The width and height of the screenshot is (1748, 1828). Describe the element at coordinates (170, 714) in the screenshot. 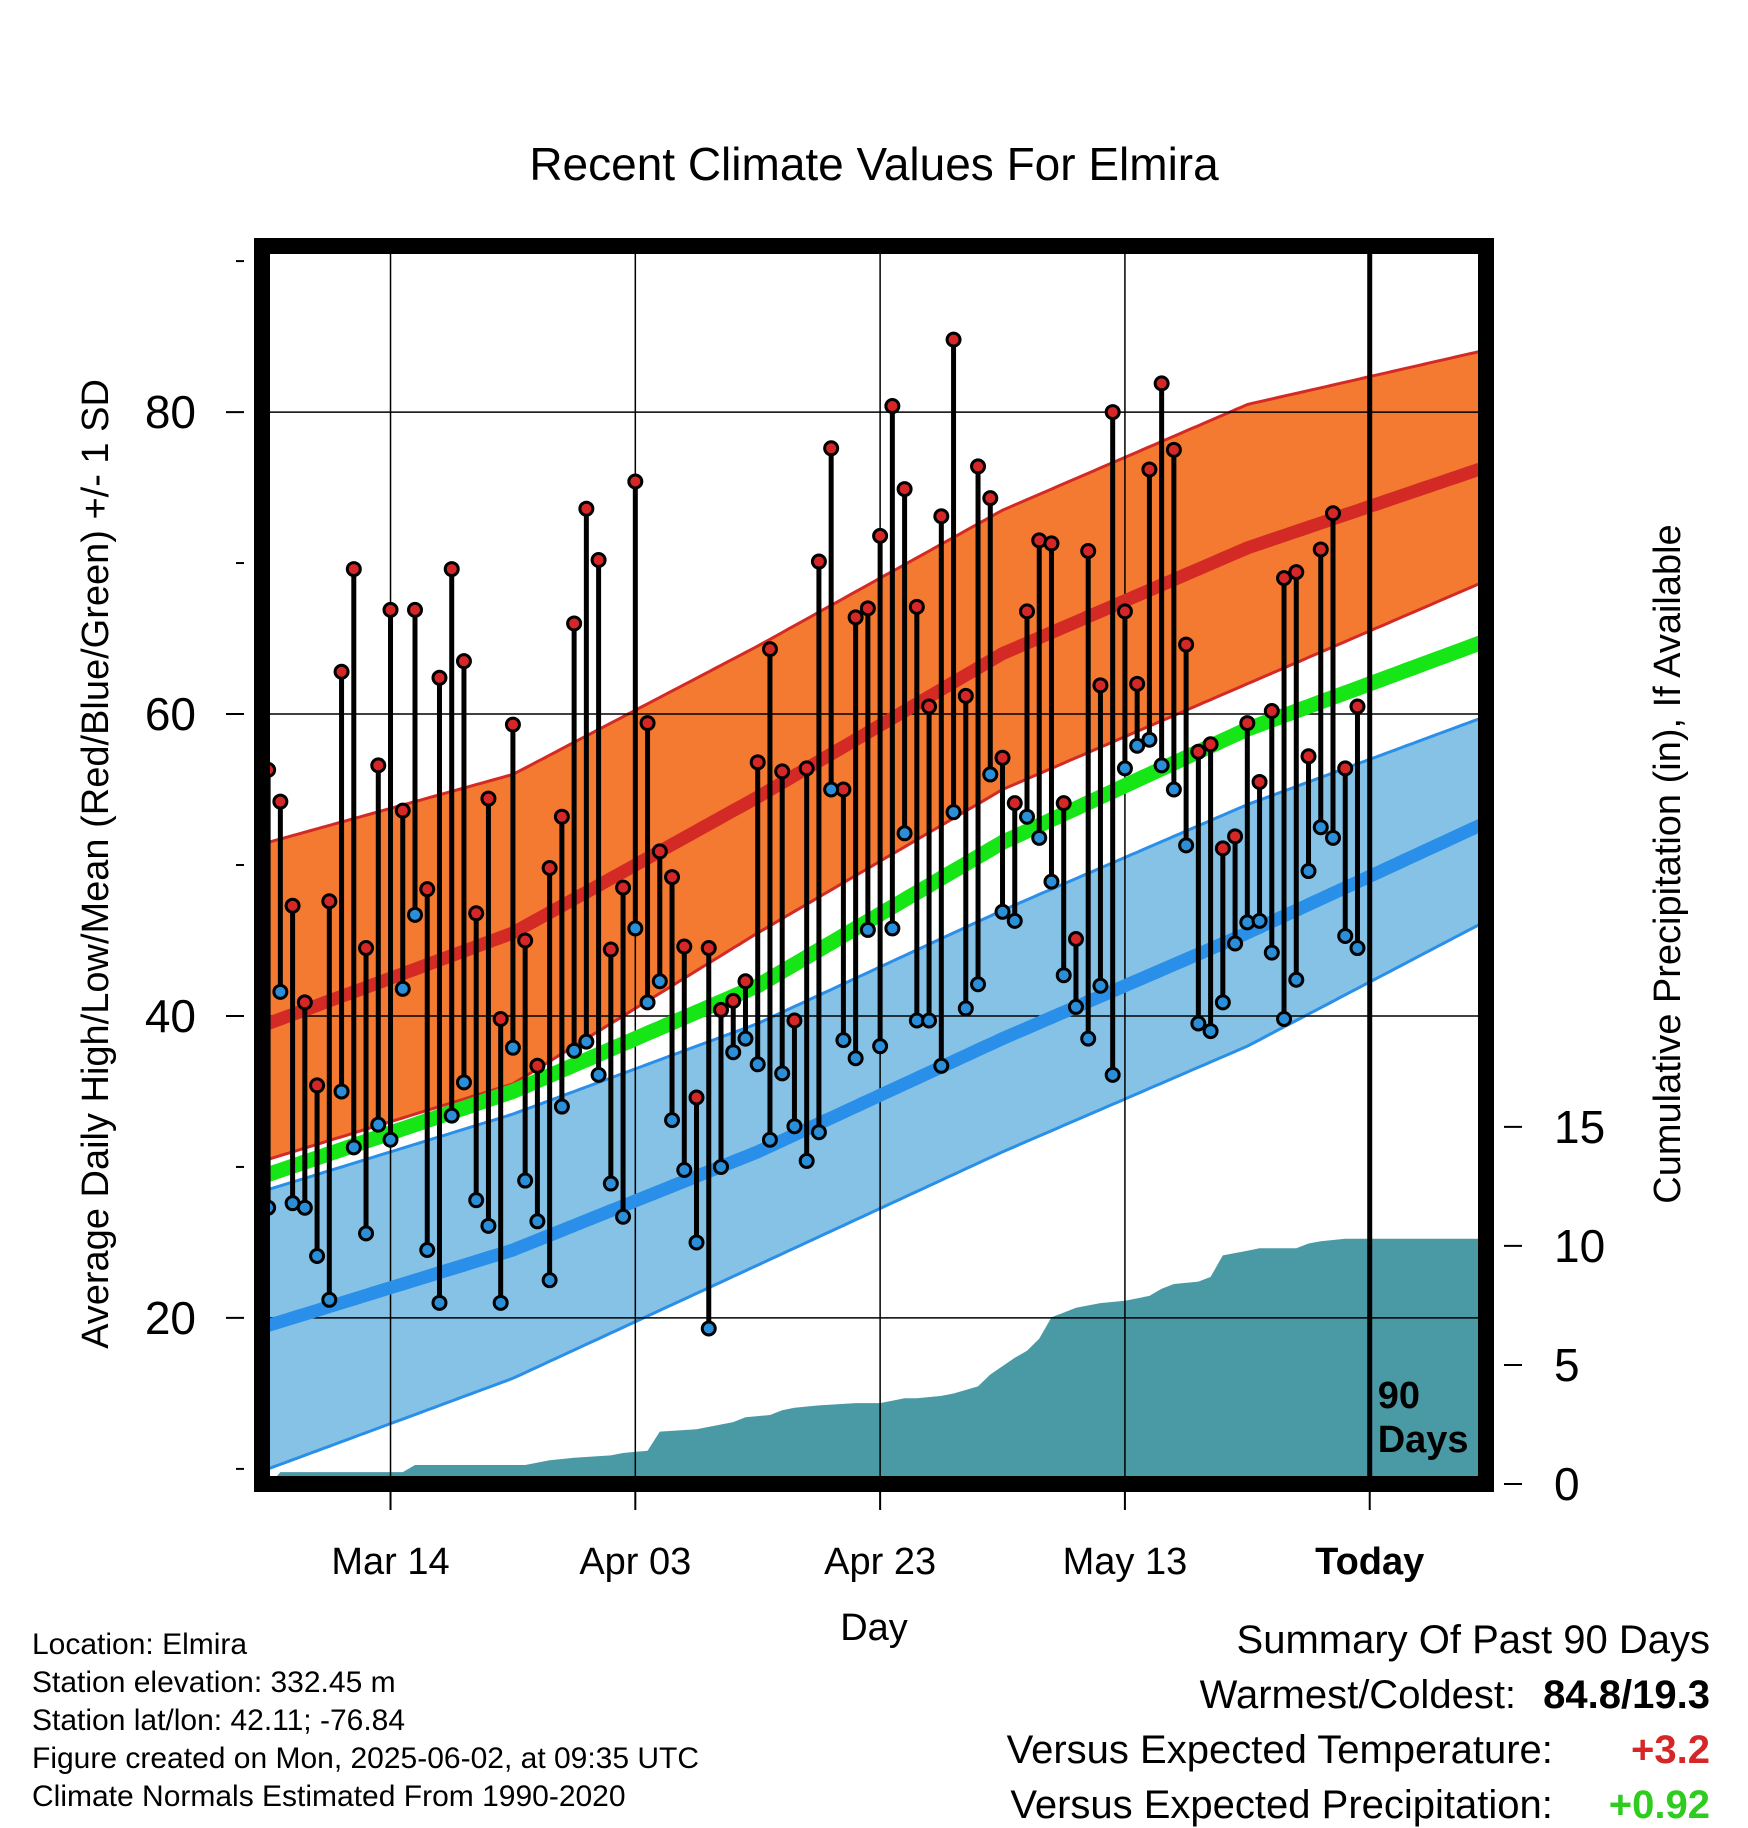

I see `y-tick-label: 60` at that location.